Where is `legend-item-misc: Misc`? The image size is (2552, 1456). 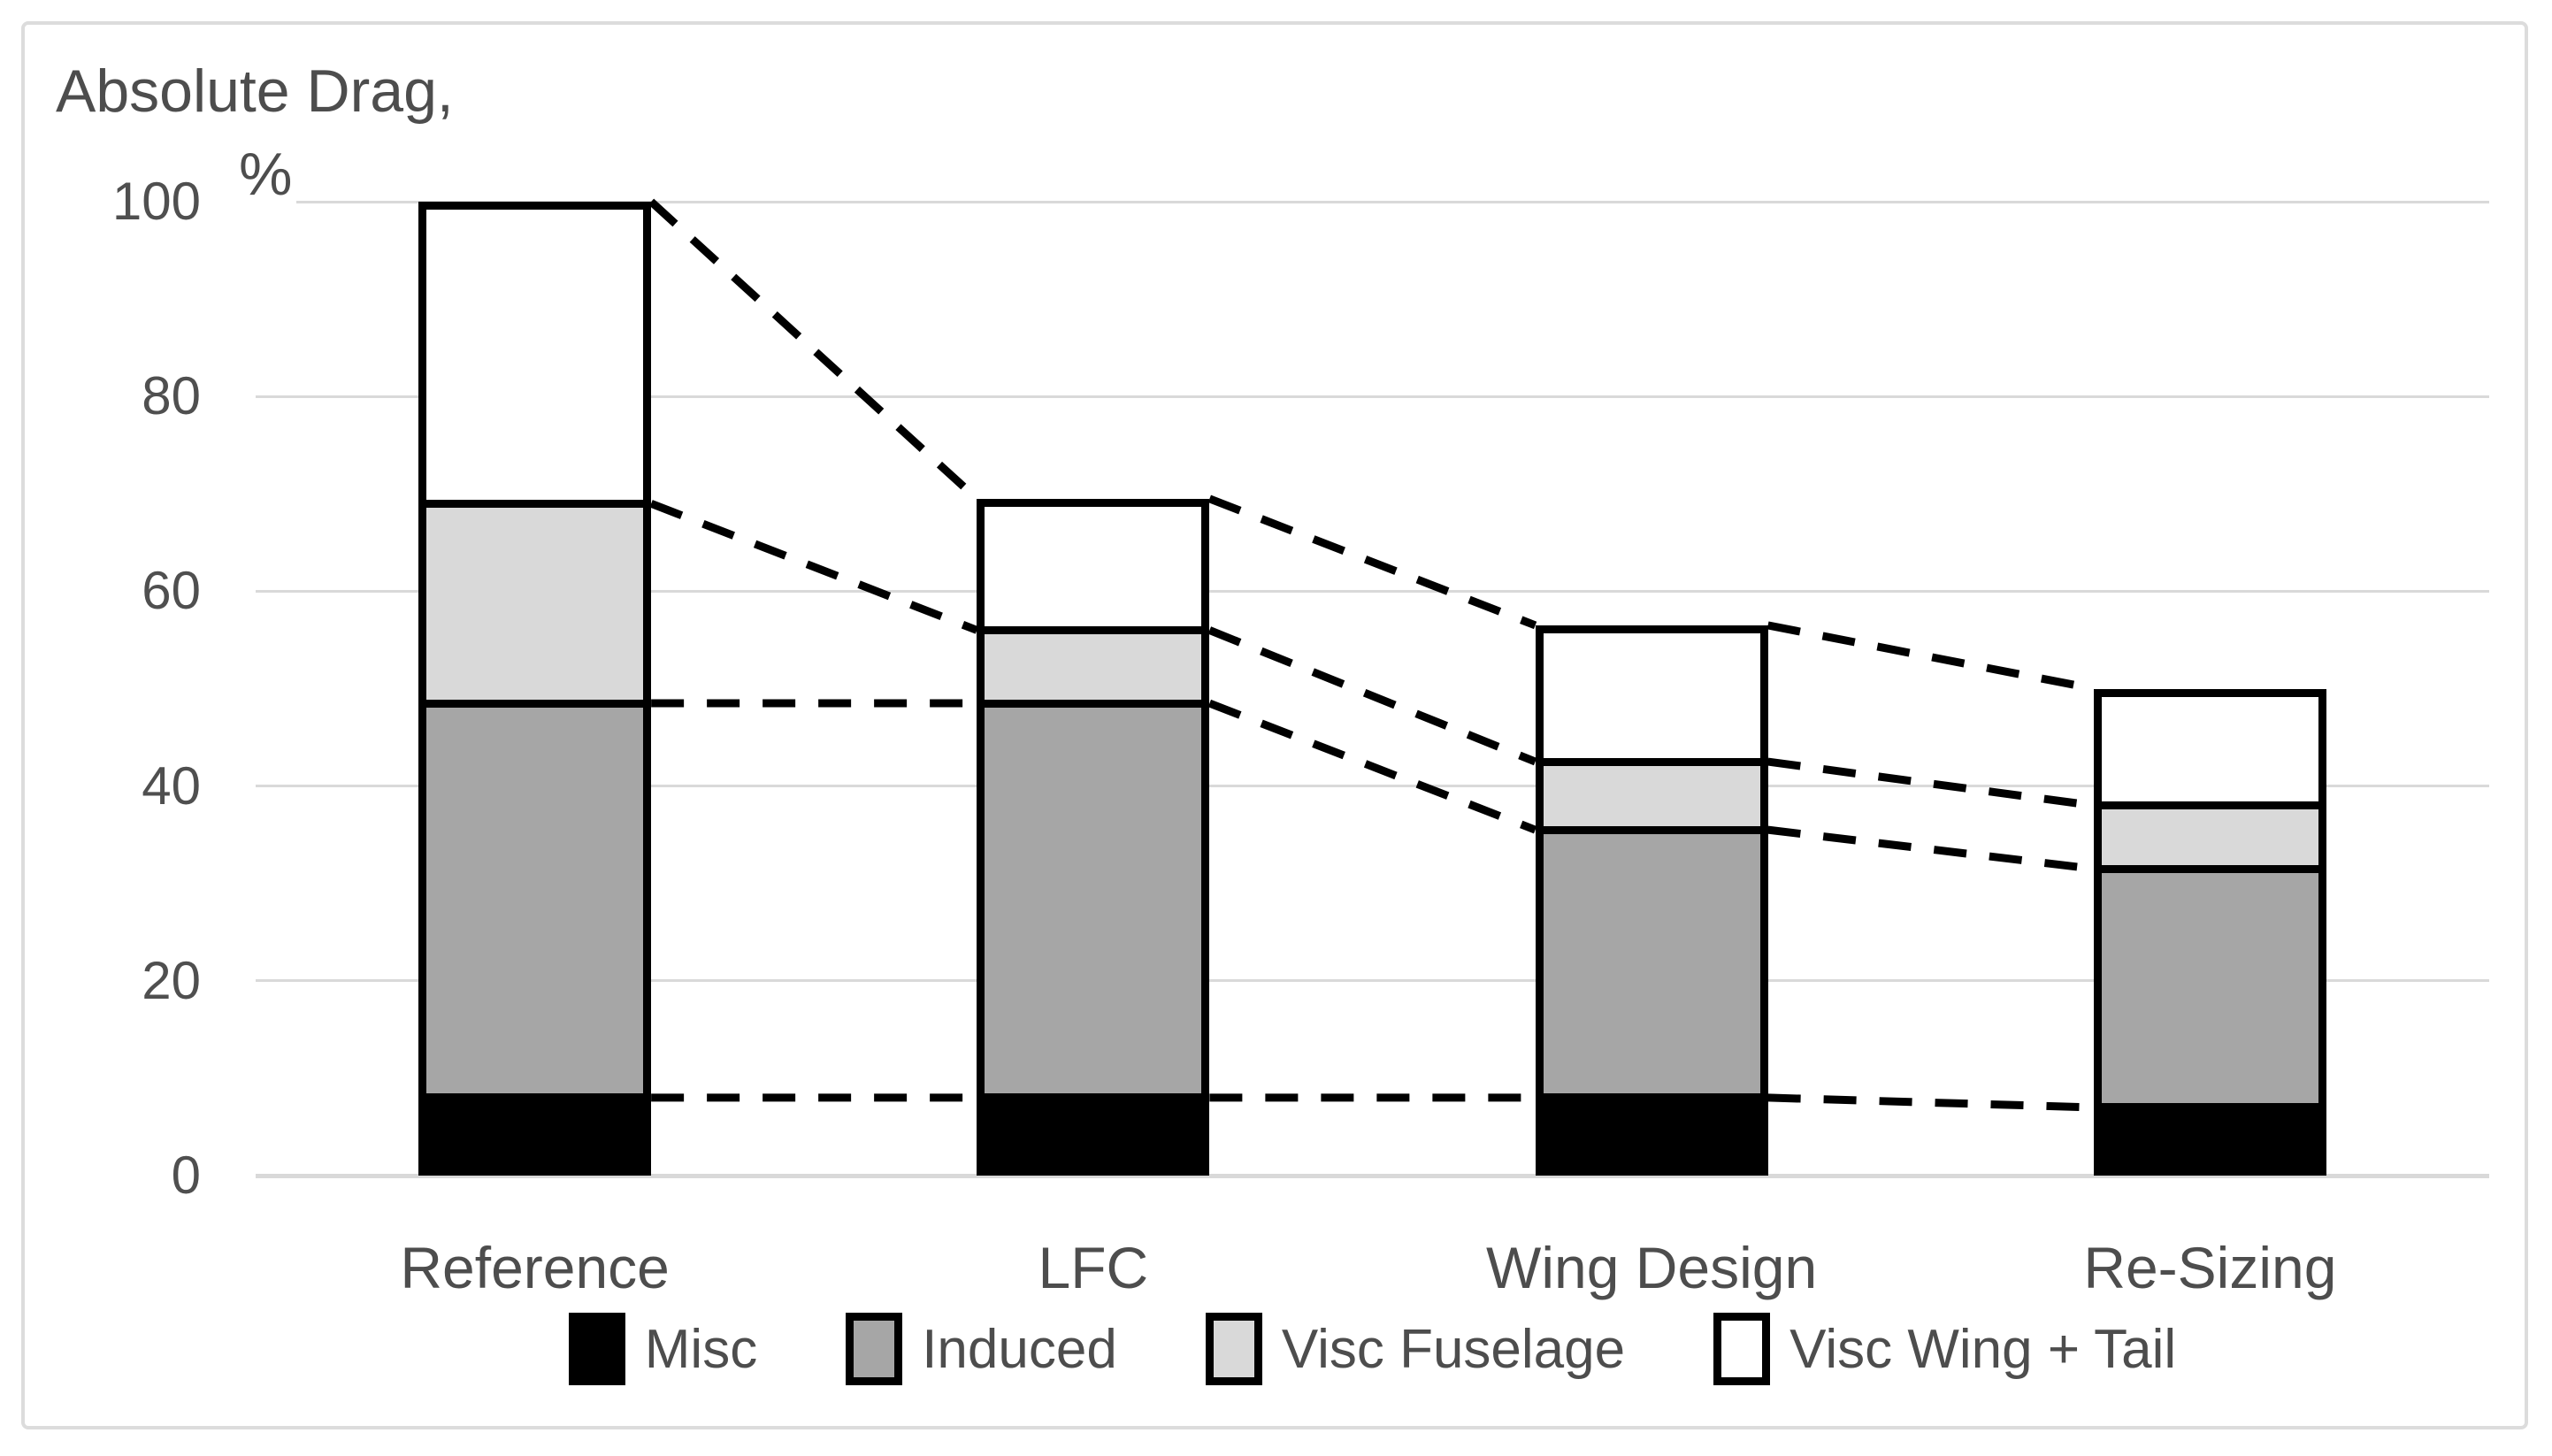
legend-item-misc: Misc is located at coordinates (663, 1349).